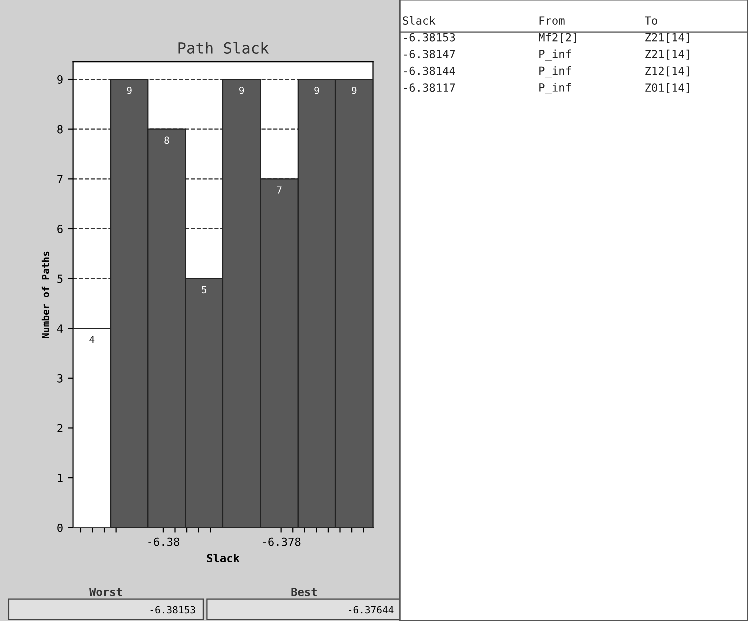  I want to click on text: Z12[14], so click(668, 71).